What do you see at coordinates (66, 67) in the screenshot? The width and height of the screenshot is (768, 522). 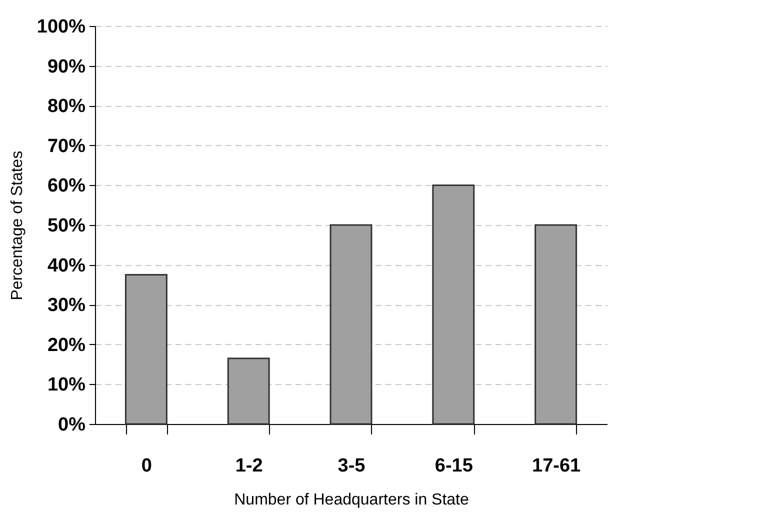 I see `y-tick-label: 90%` at bounding box center [66, 67].